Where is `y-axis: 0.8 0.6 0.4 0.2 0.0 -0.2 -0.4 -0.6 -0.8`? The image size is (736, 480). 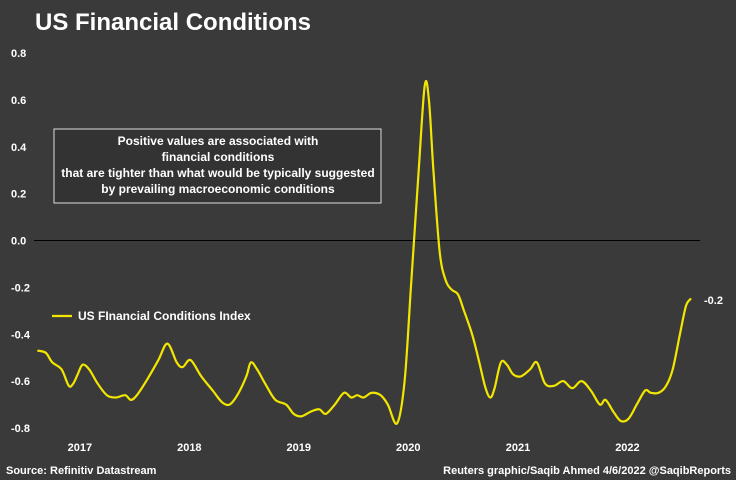
y-axis: 0.8 0.6 0.4 0.2 0.0 -0.2 -0.4 -0.6 -0.8 is located at coordinates (21, 241).